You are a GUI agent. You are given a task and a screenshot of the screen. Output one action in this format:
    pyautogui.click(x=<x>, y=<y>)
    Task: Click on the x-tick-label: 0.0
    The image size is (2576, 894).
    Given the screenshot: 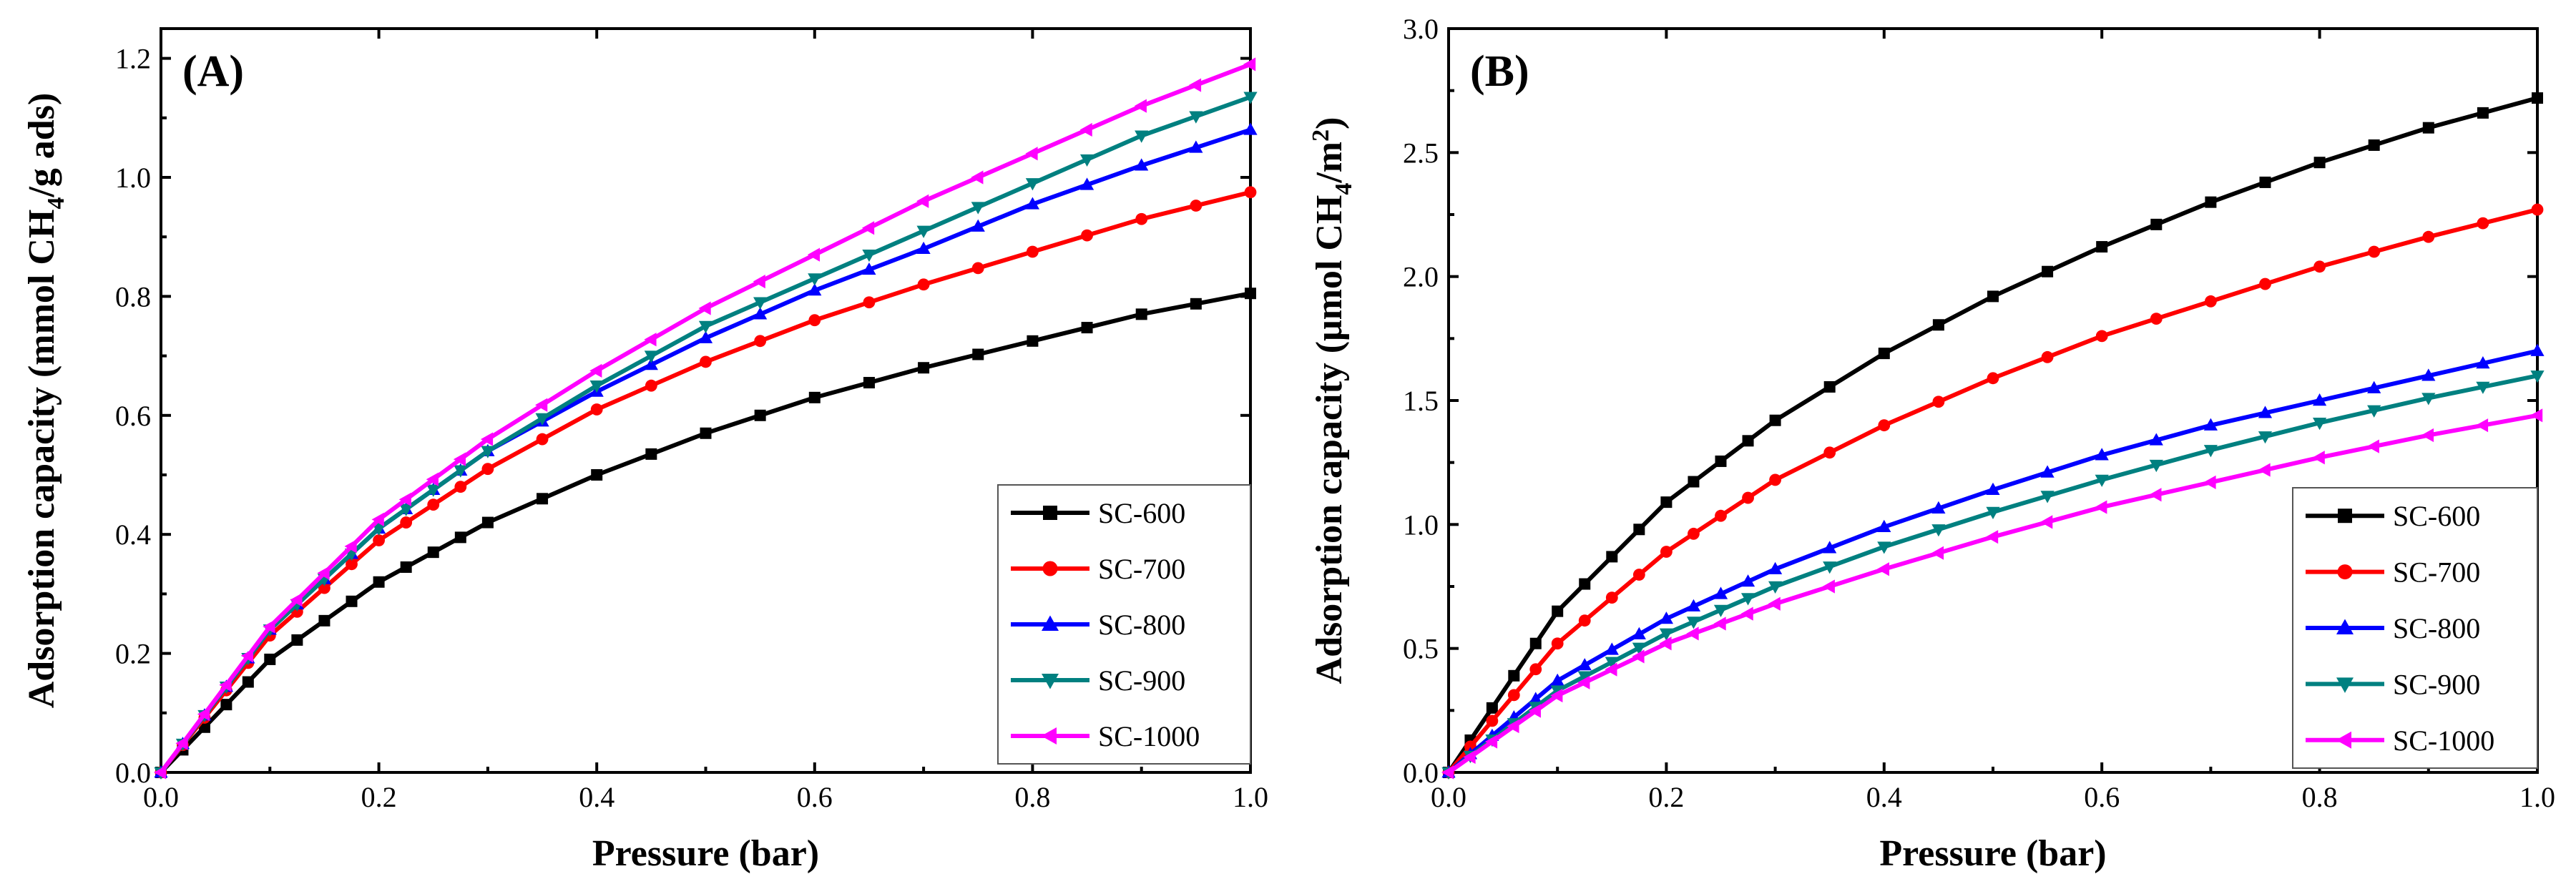 What is the action you would take?
    pyautogui.click(x=161, y=797)
    